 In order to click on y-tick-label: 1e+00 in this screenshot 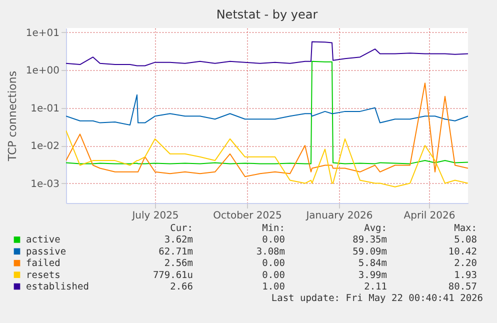, I will do `click(43, 71)`.